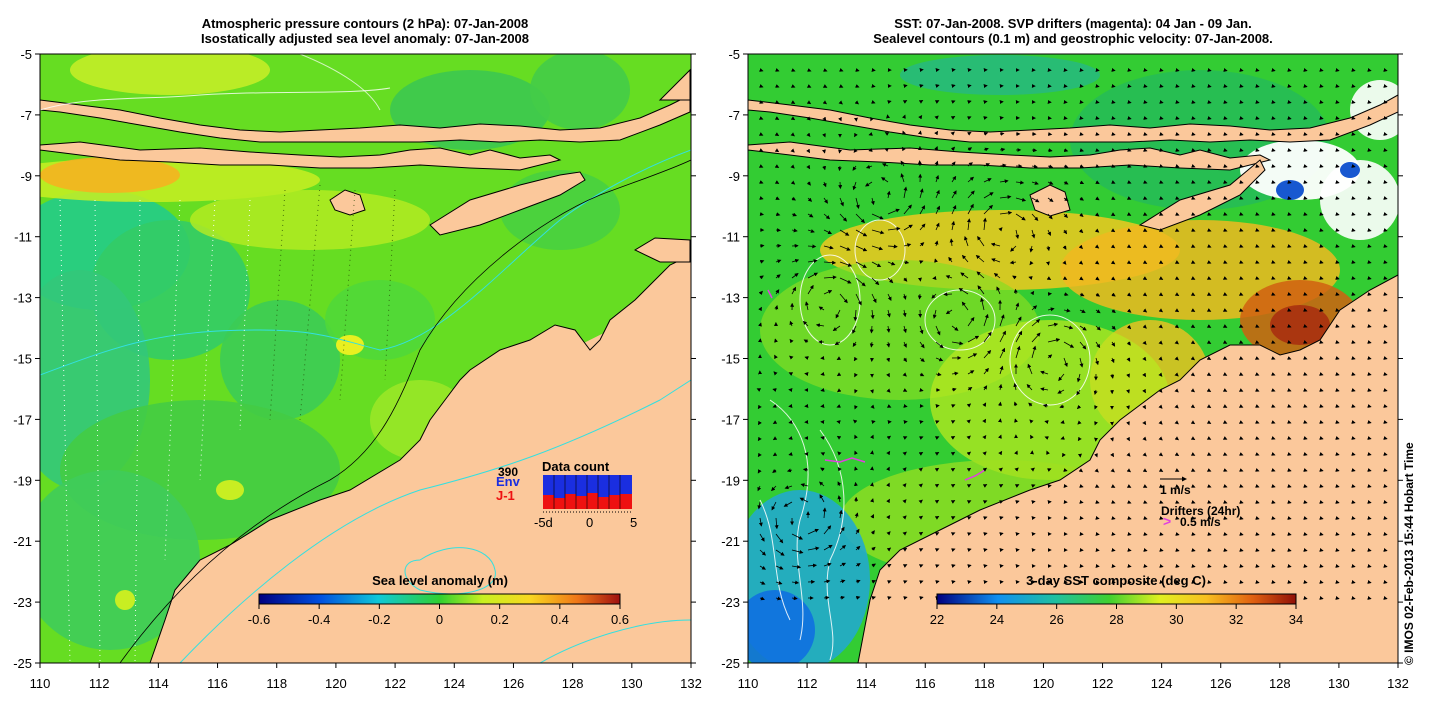  I want to click on sst-lon-label: 128, so click(1280, 683).